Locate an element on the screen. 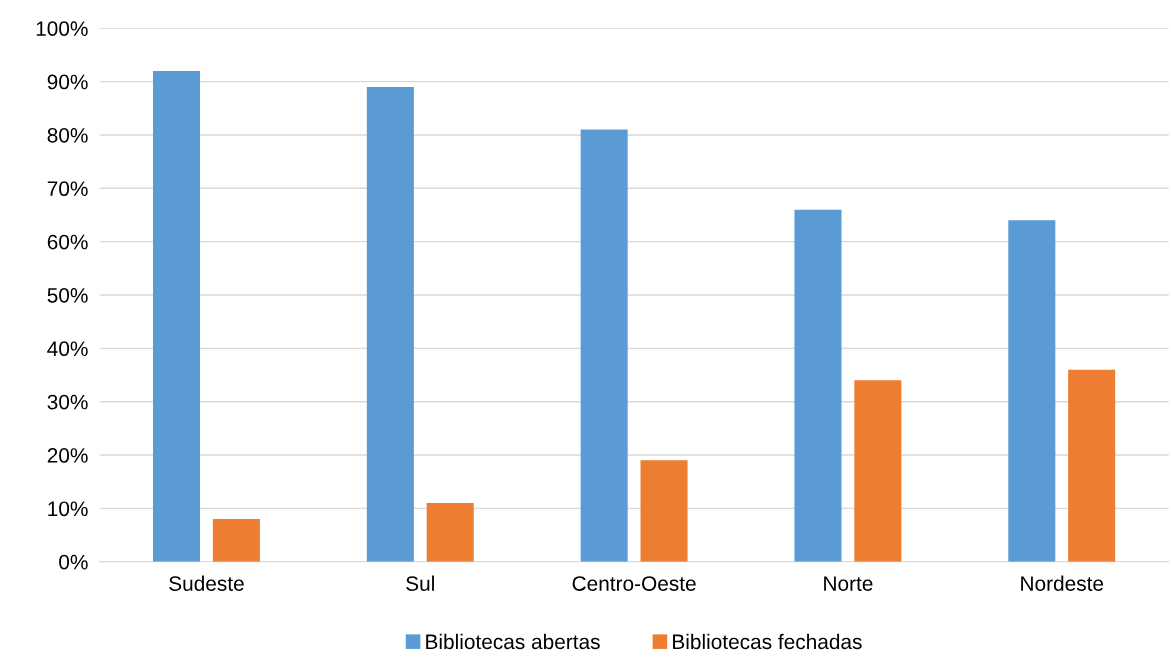 The height and width of the screenshot is (657, 1171). y-tick-label: 0% is located at coordinates (73, 562).